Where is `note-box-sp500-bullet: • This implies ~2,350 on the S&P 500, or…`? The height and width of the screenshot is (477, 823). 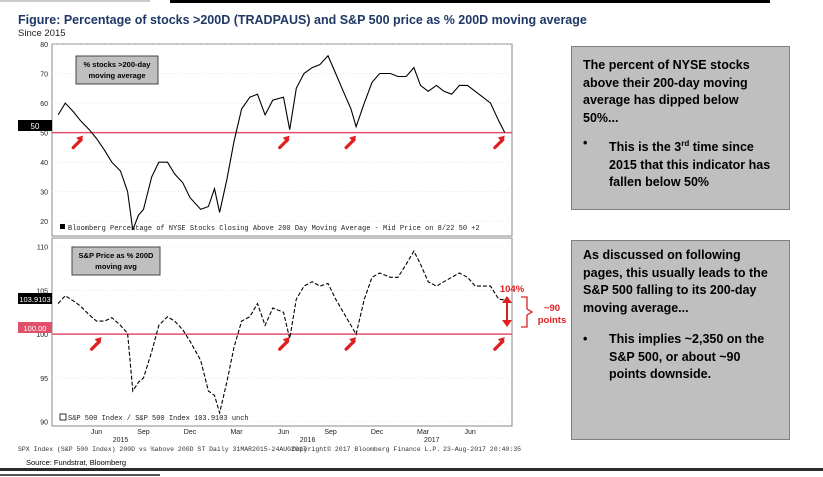
note-box-sp500-bullet: • This implies ~2,350 on the S&P 500, or… is located at coordinates (680, 357).